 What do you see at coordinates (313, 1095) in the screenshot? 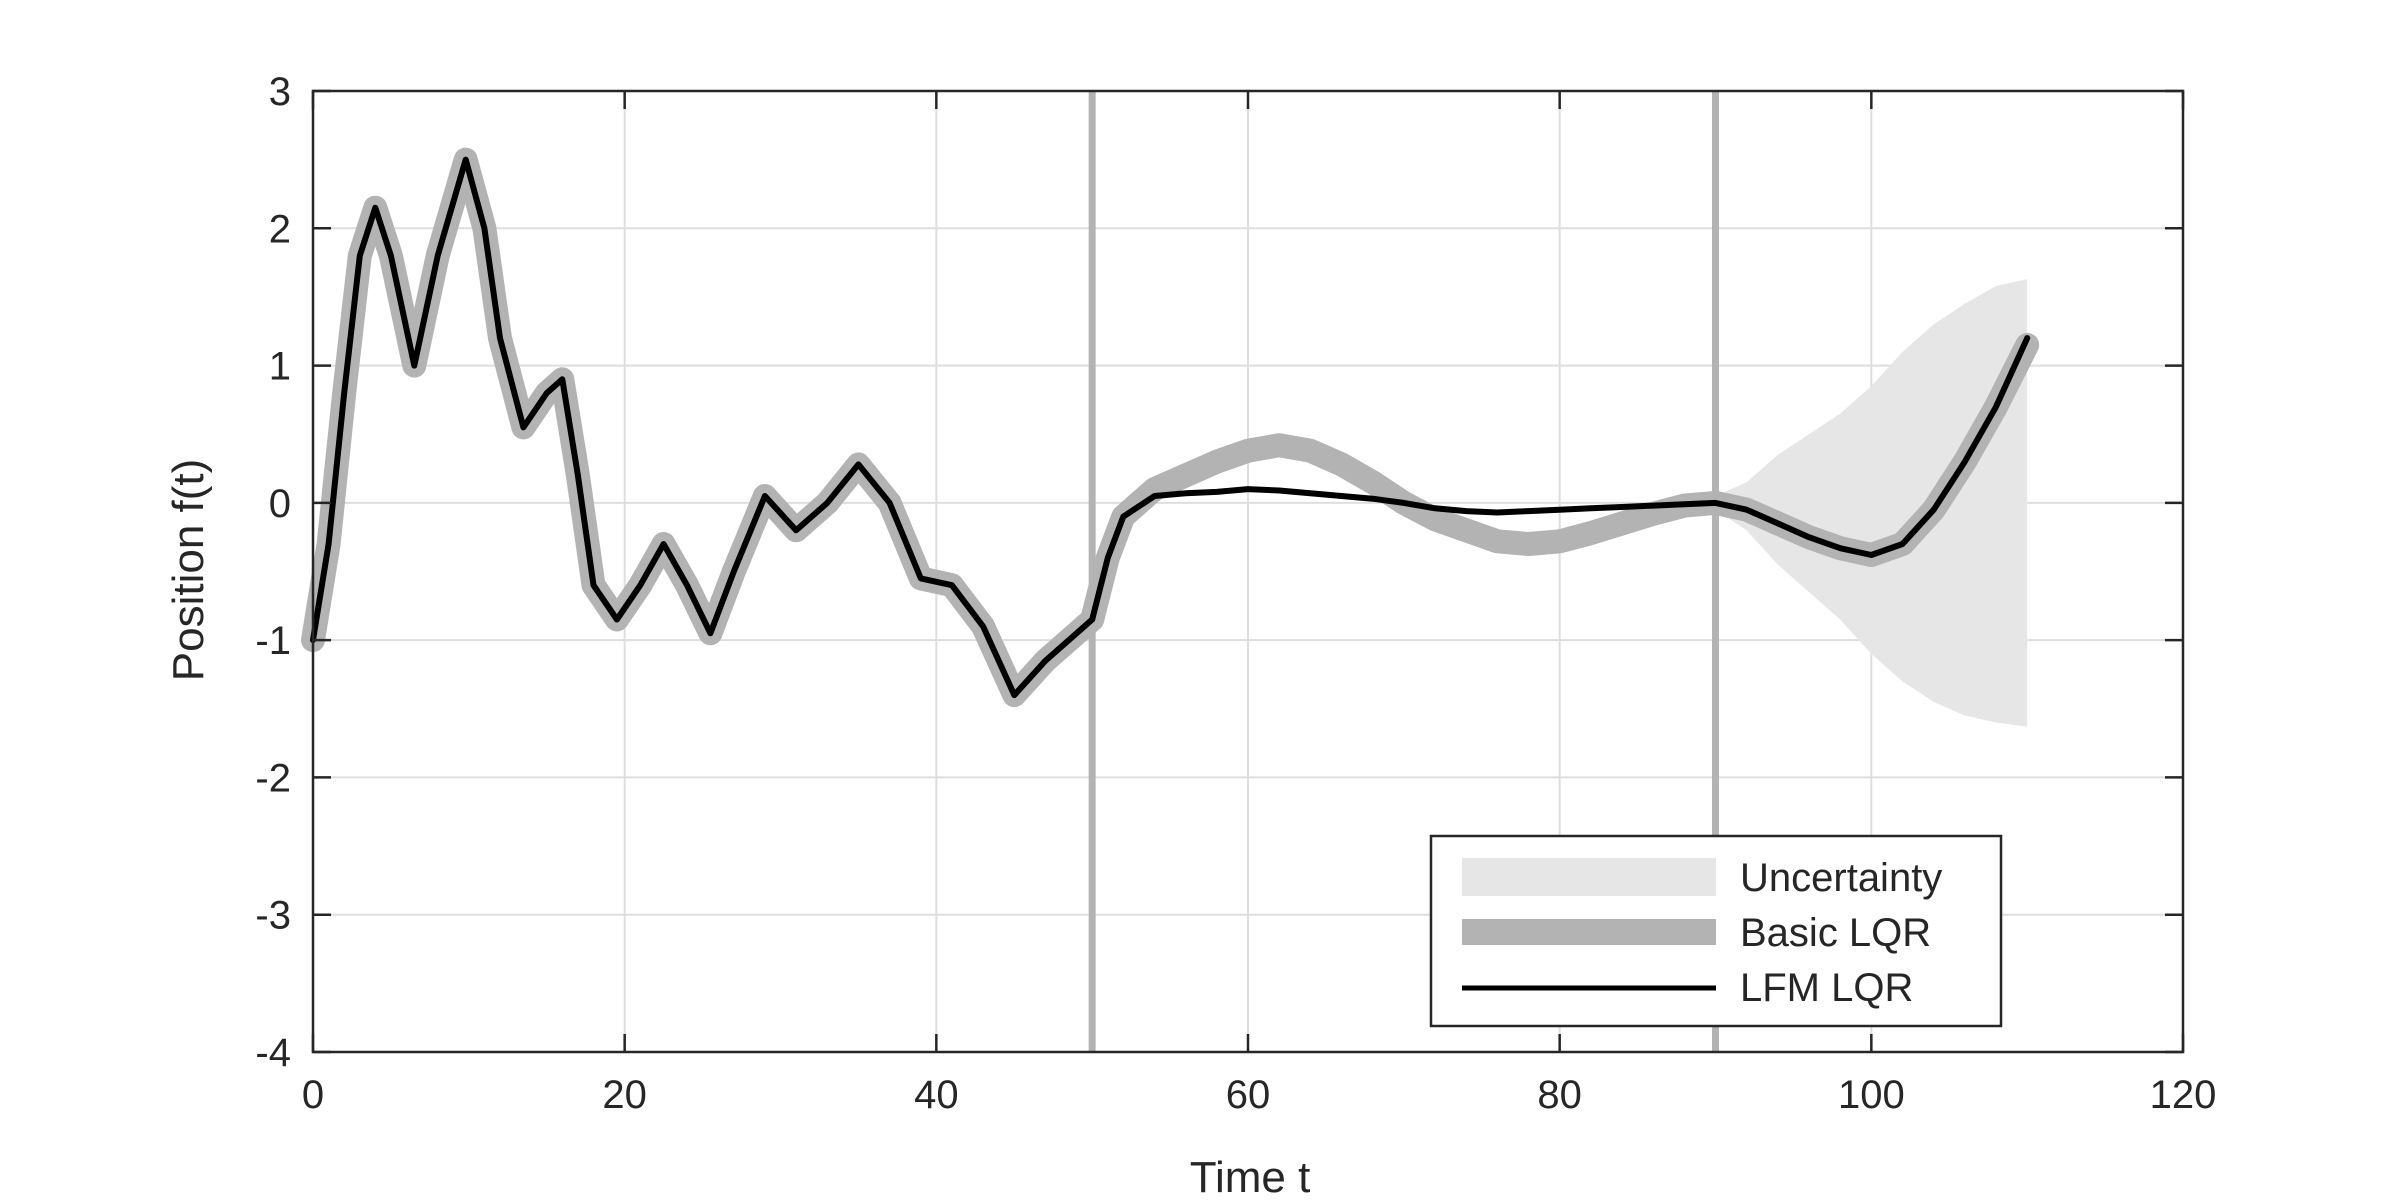
I see `x-tick-label: 0` at bounding box center [313, 1095].